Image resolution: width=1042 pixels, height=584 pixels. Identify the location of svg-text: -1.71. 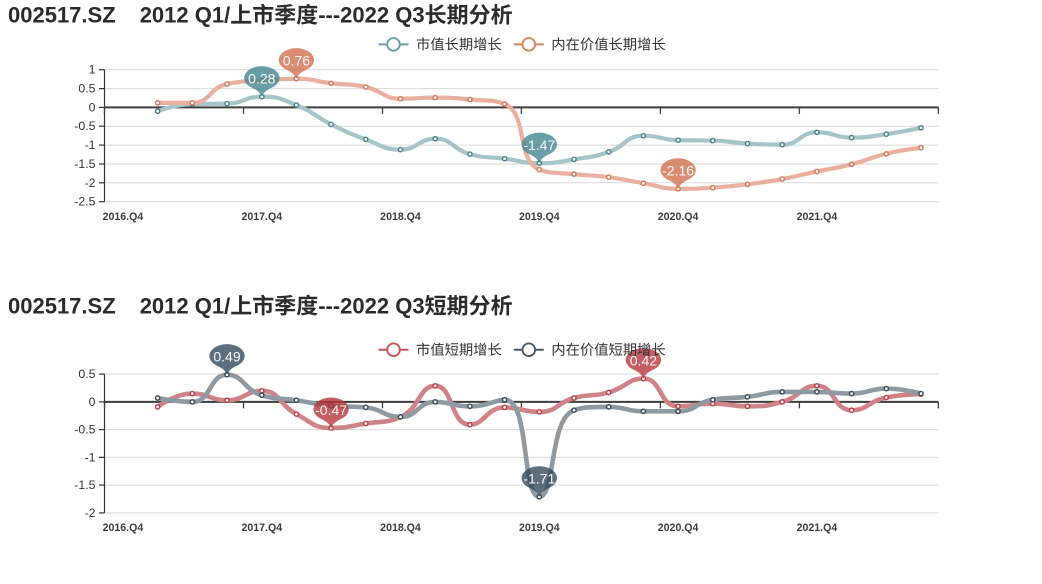
(539, 479).